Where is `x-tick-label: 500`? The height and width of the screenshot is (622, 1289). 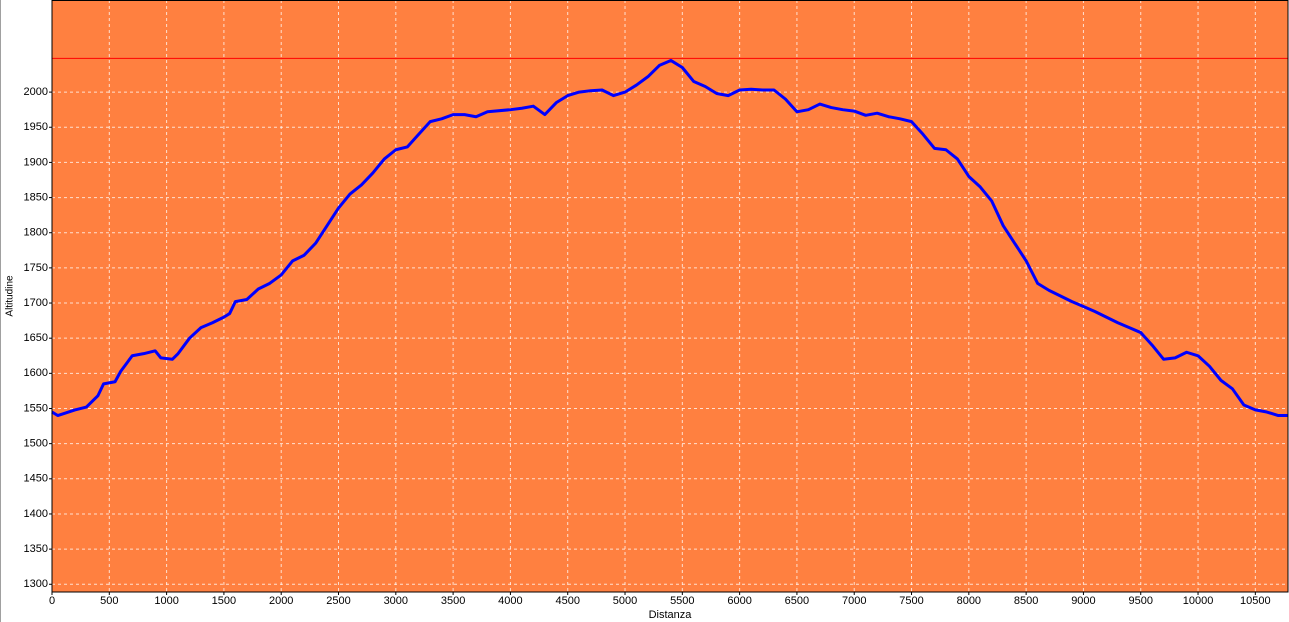
x-tick-label: 500 is located at coordinates (109, 601).